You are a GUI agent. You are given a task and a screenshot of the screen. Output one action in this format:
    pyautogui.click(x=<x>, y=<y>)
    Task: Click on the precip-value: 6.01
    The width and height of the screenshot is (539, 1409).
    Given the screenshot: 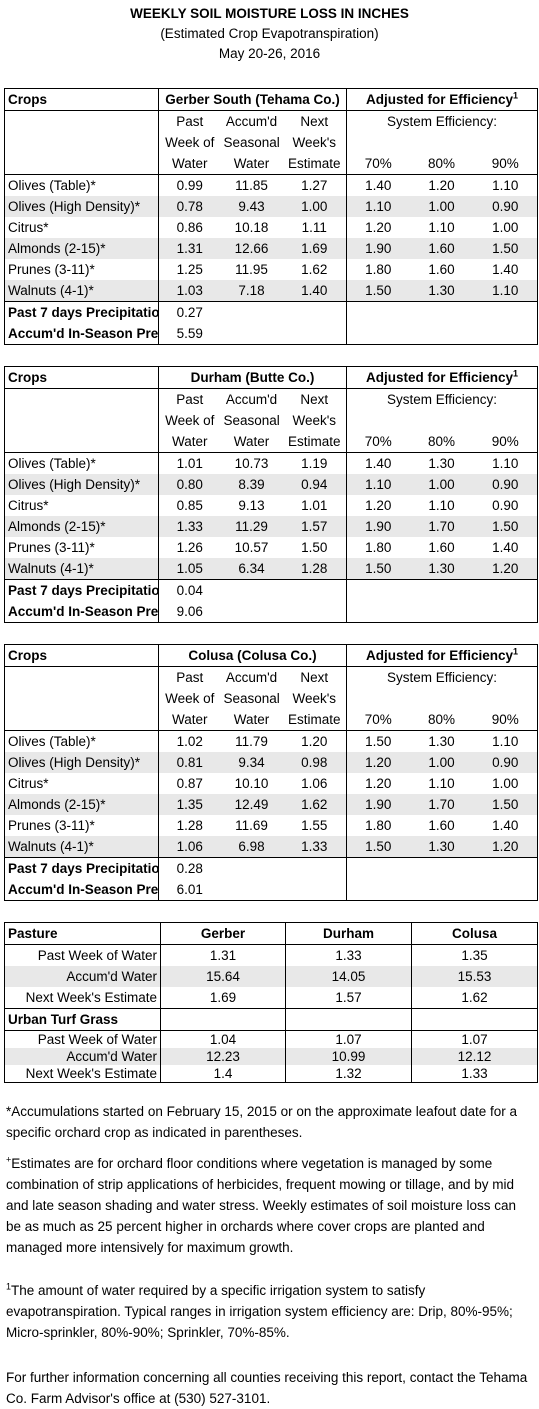 What is the action you would take?
    pyautogui.click(x=189, y=890)
    